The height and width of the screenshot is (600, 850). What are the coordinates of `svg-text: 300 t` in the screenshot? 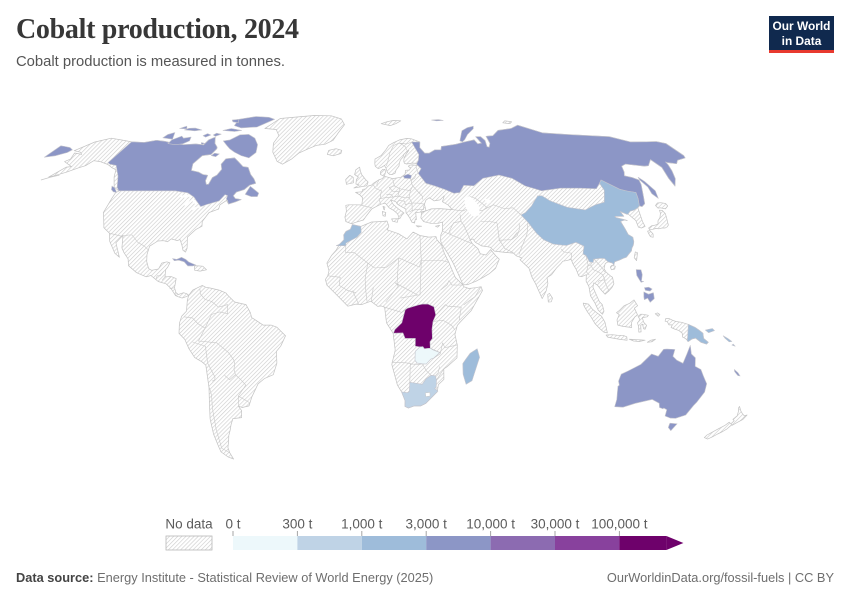 It's located at (297, 524).